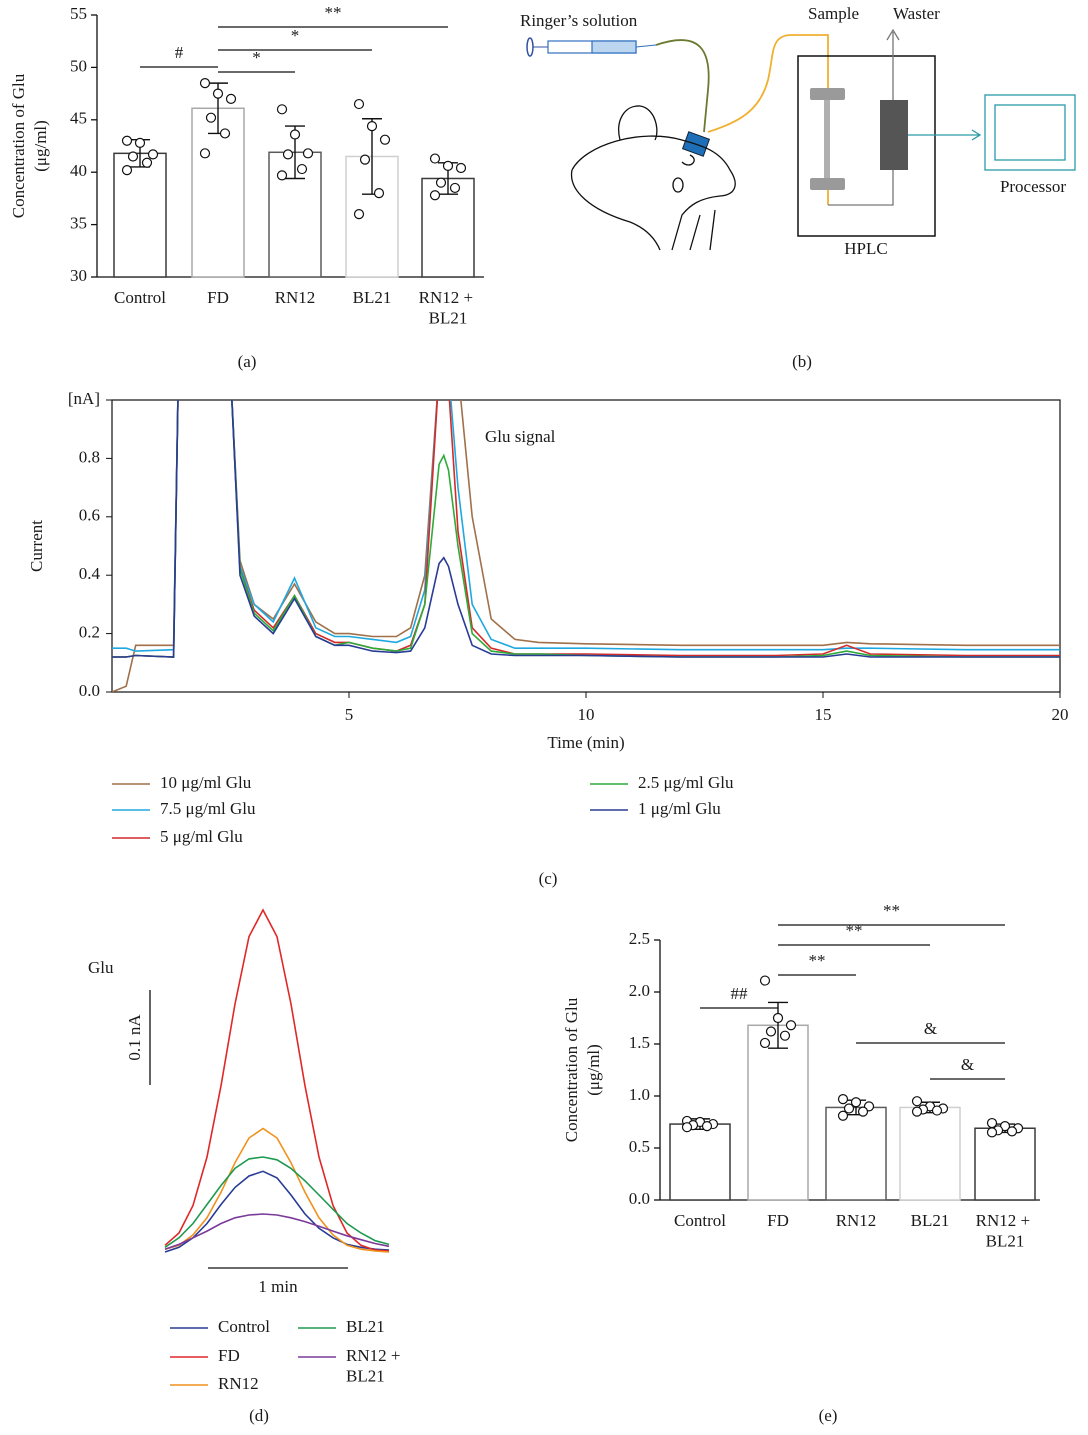 This screenshot has height=1435, width=1088. What do you see at coordinates (229, 1355) in the screenshot?
I see `legend-label: FD` at bounding box center [229, 1355].